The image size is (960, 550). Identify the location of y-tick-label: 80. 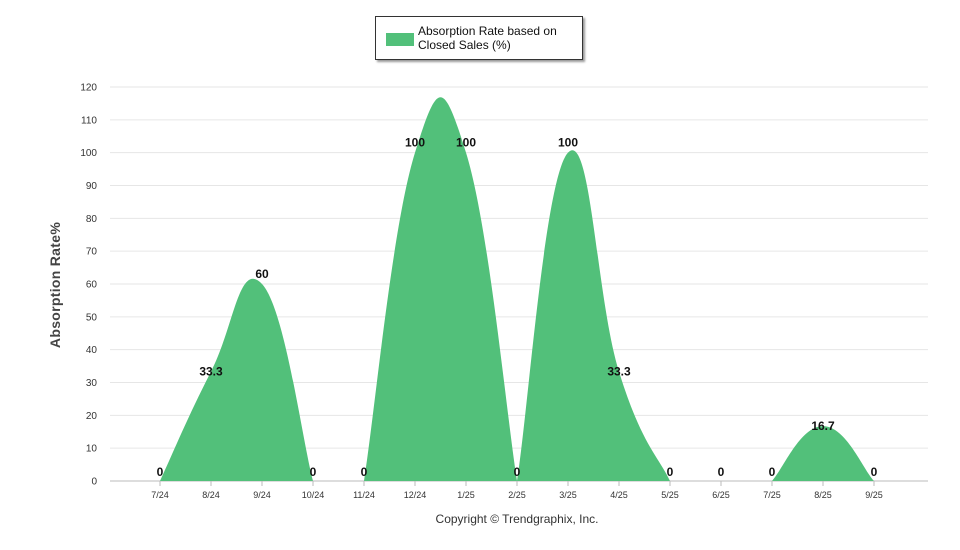
(92, 219).